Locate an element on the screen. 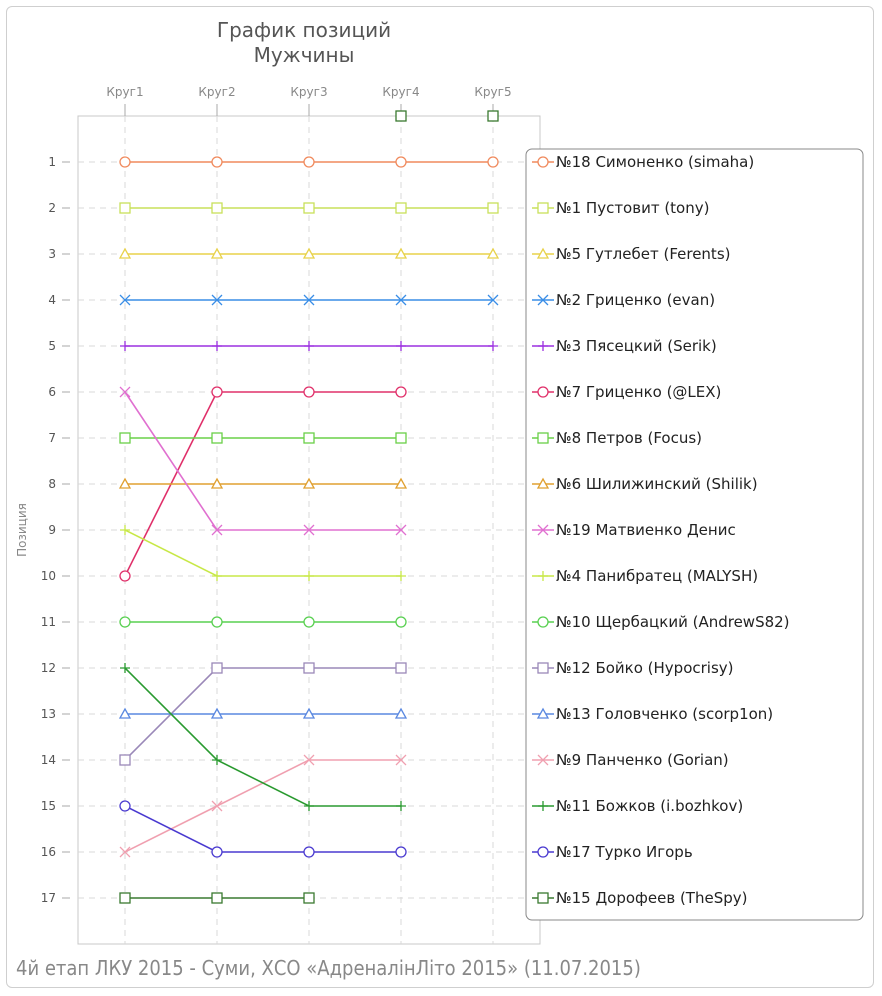 Image resolution: width=882 pixels, height=996 pixels. round-label: Круг3 is located at coordinates (308, 92).